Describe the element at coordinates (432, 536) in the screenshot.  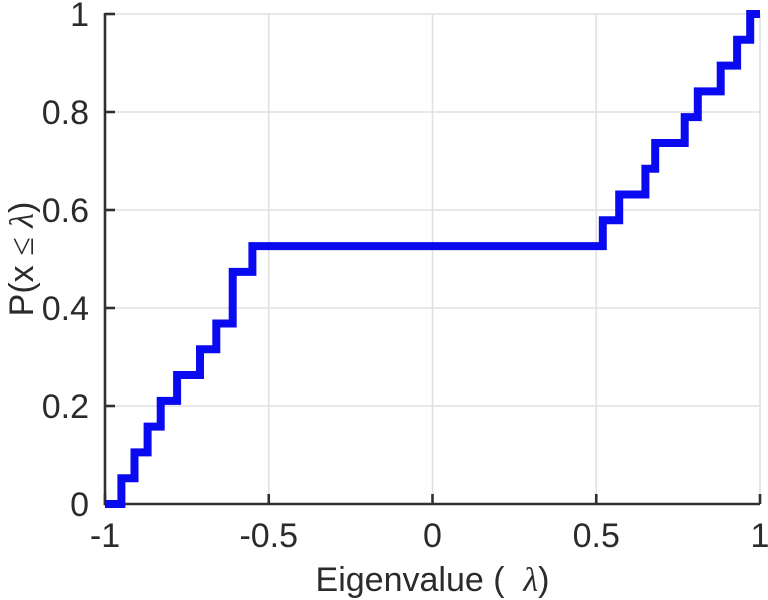
I see `x-tick-label: 0` at that location.